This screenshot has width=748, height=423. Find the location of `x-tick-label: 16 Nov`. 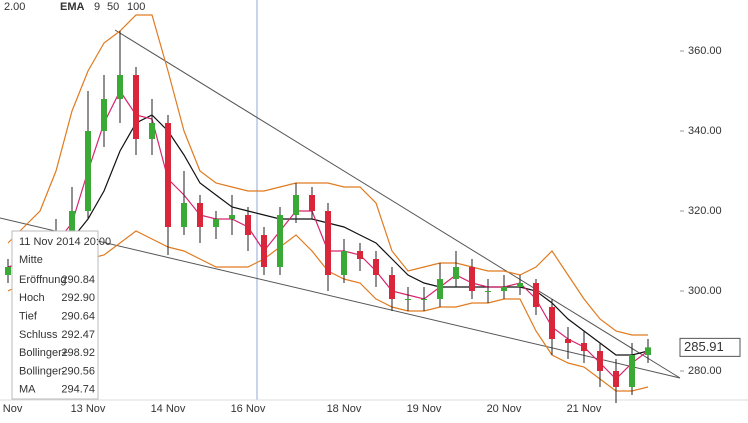

x-tick-label: 16 Nov is located at coordinates (248, 409).